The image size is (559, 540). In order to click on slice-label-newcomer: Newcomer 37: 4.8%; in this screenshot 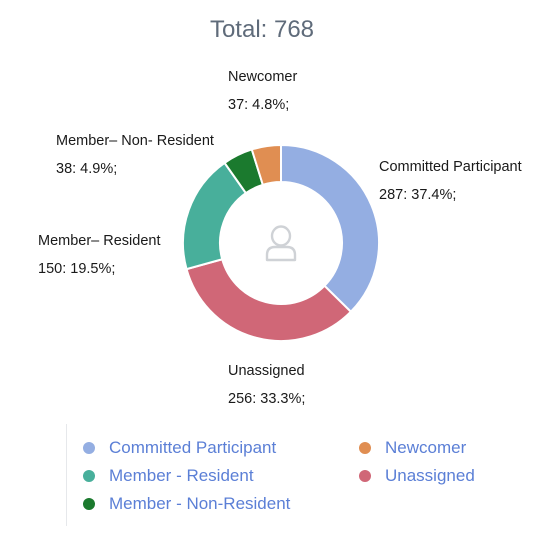, I will do `click(262, 91)`.